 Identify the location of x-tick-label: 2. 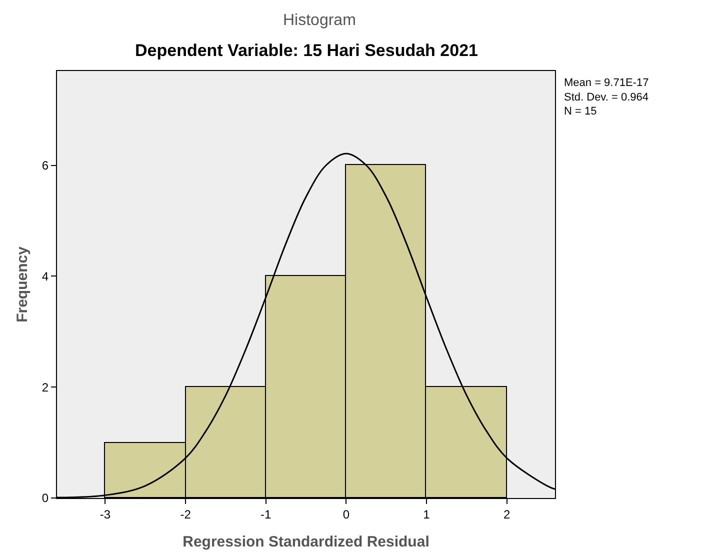
(506, 514).